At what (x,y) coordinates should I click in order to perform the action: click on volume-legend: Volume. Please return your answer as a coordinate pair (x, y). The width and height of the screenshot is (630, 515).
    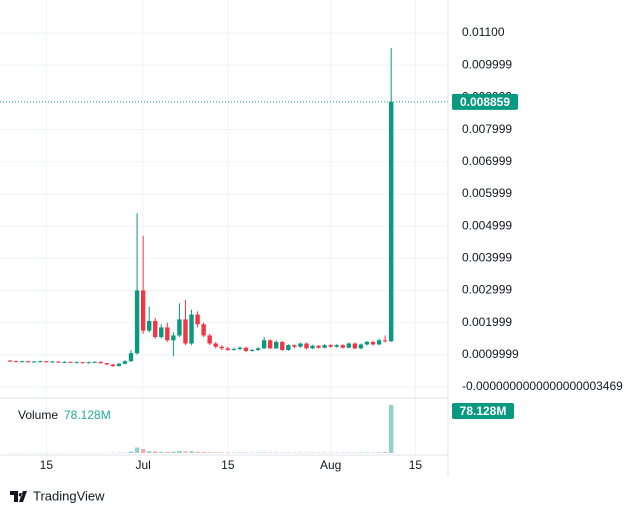
    Looking at the image, I should click on (38, 415).